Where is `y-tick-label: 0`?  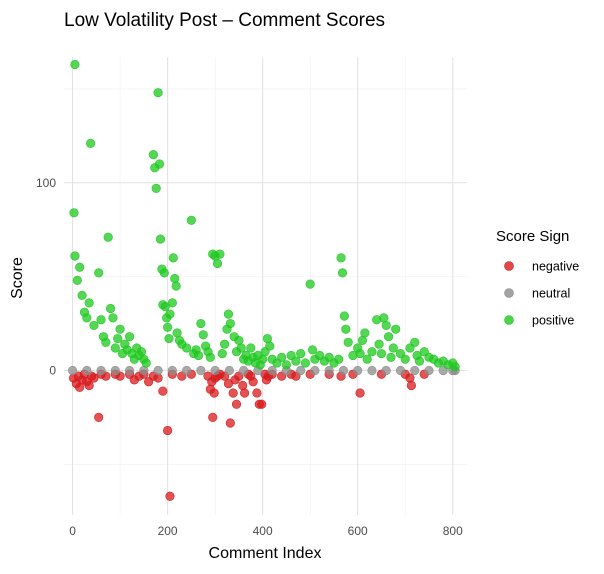 y-tick-label: 0 is located at coordinates (52, 370).